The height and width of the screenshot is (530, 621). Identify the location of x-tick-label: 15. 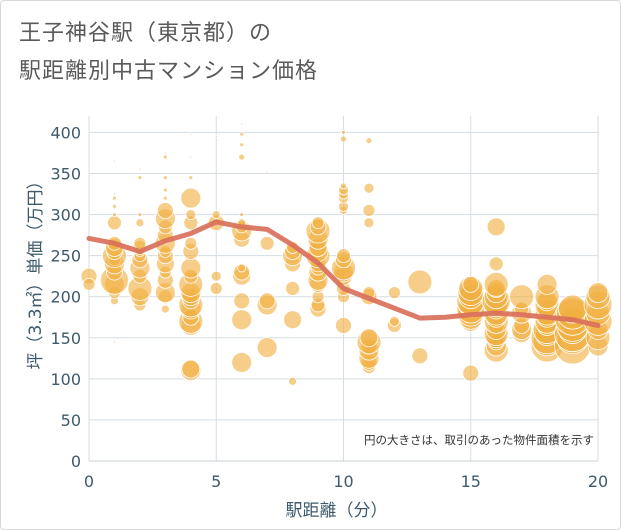
(471, 481).